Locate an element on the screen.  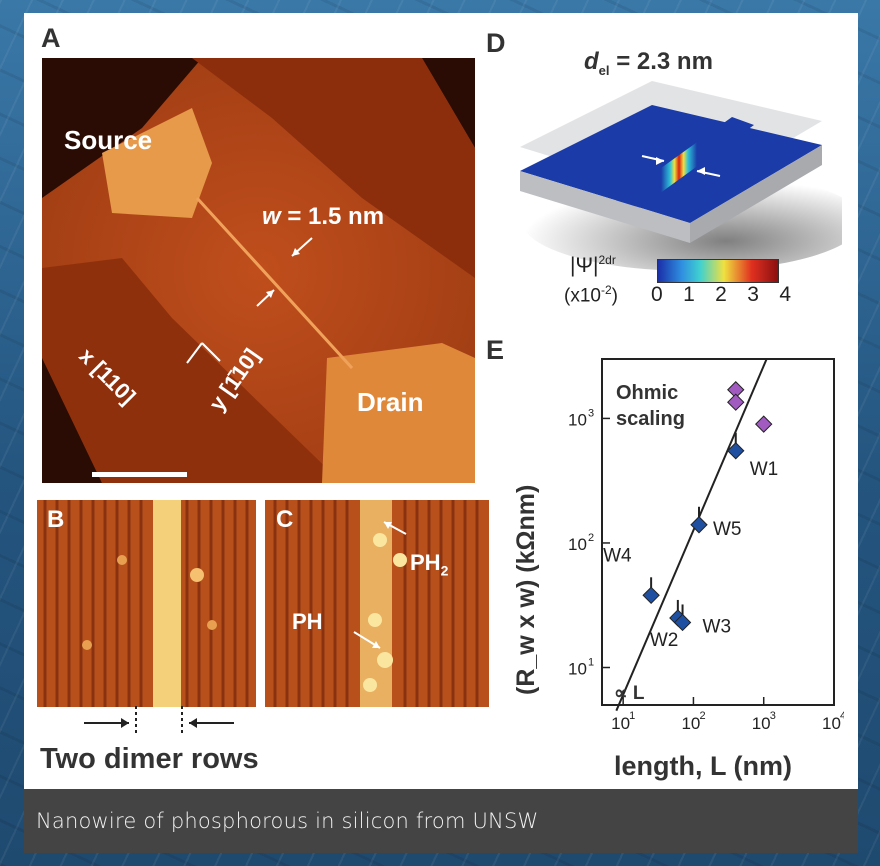
panel-c-label: C is located at coordinates (285, 519).